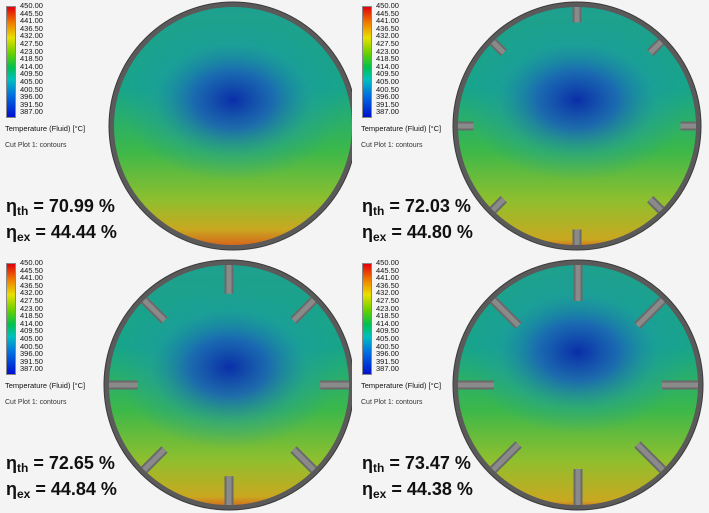 Image resolution: width=709 pixels, height=513 pixels. Describe the element at coordinates (427, 463) in the screenshot. I see `eta-th-value: 73.47` at that location.